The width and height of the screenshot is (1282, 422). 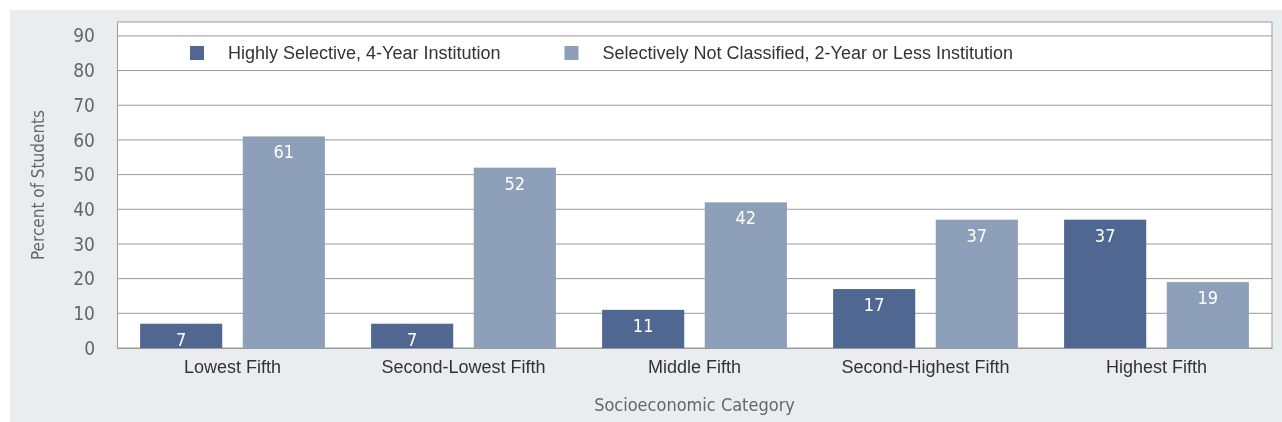 I want to click on legend-label: Highly Selective, 4-Year Institution, so click(x=364, y=53).